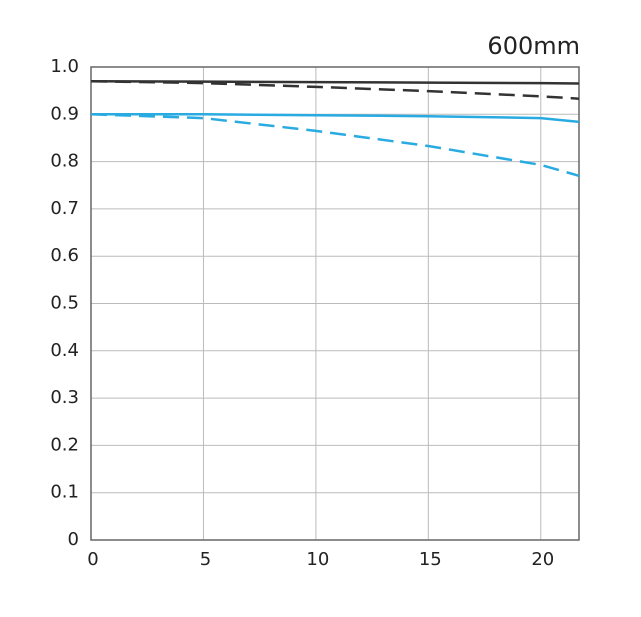  Describe the element at coordinates (430, 559) in the screenshot. I see `x-tick-label: 15` at that location.